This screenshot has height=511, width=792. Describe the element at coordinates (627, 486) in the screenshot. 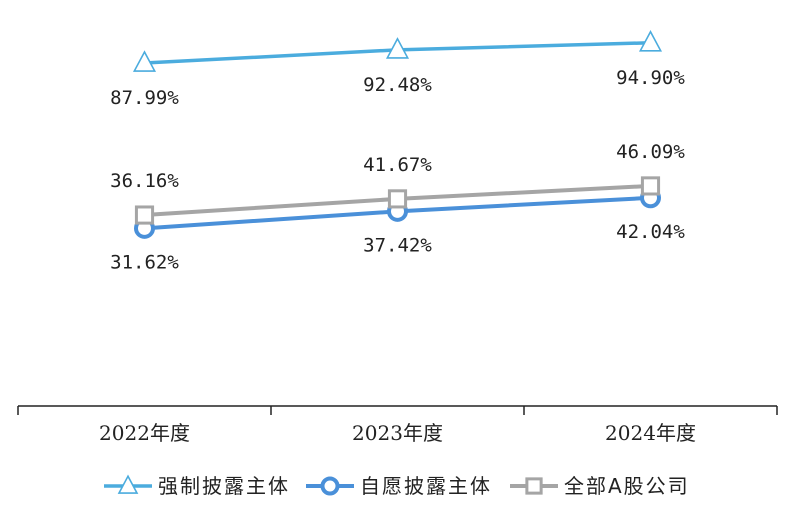

I see `legend-label: 全部A股公司` at that location.